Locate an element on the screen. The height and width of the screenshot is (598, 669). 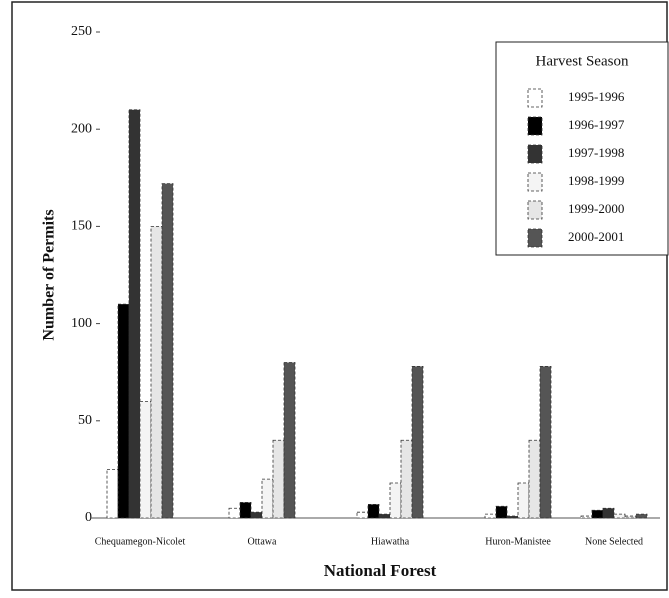
x-tick-label: Ottawa is located at coordinates (262, 541).